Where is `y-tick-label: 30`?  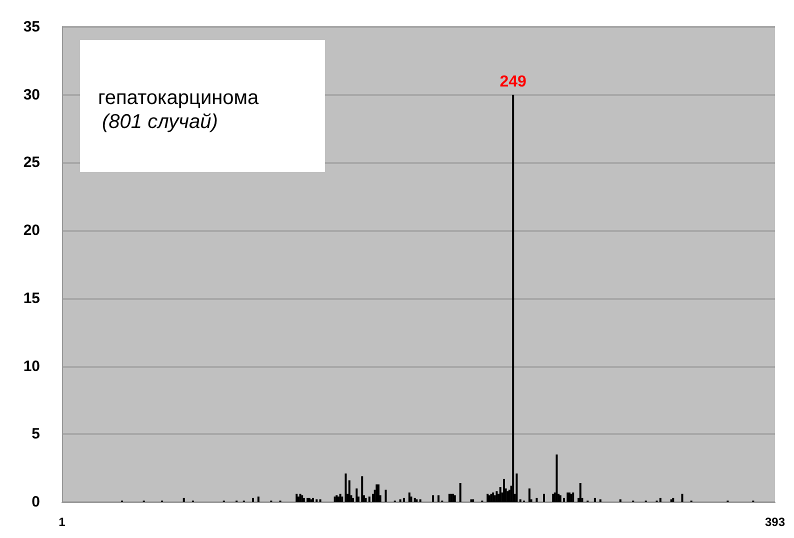
y-tick-label: 30 is located at coordinates (31, 95).